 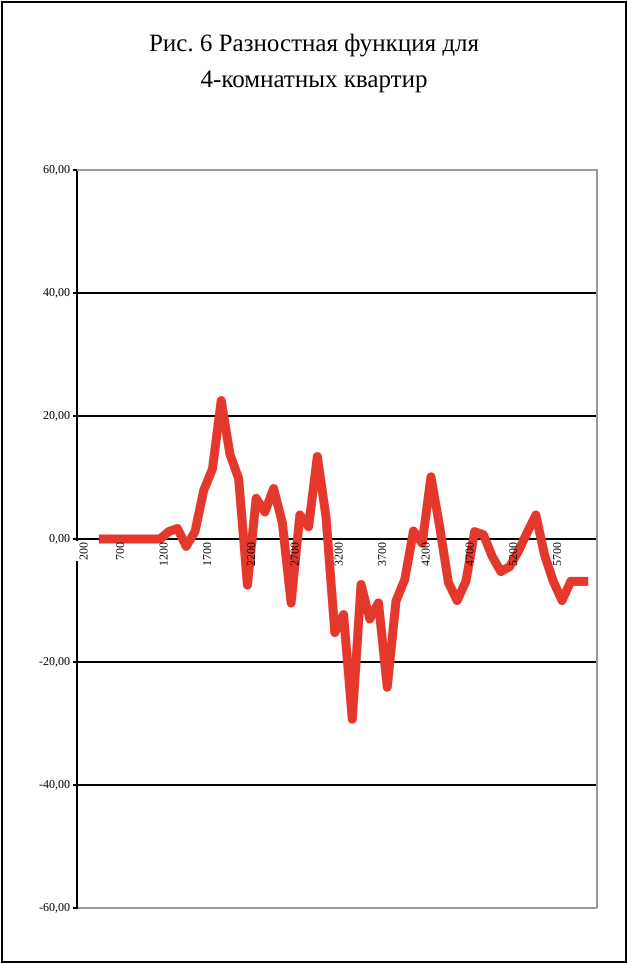 I want to click on x-tick-label: 4200, so click(x=425, y=554).